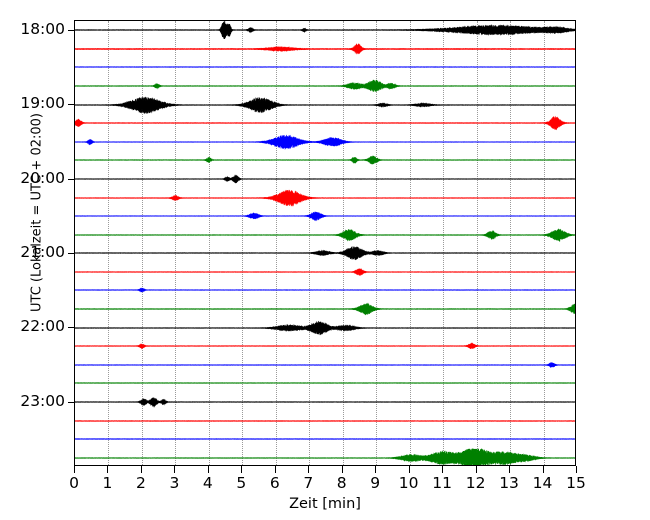  I want to click on y-axis-tick-label: 22:00, so click(42, 326).